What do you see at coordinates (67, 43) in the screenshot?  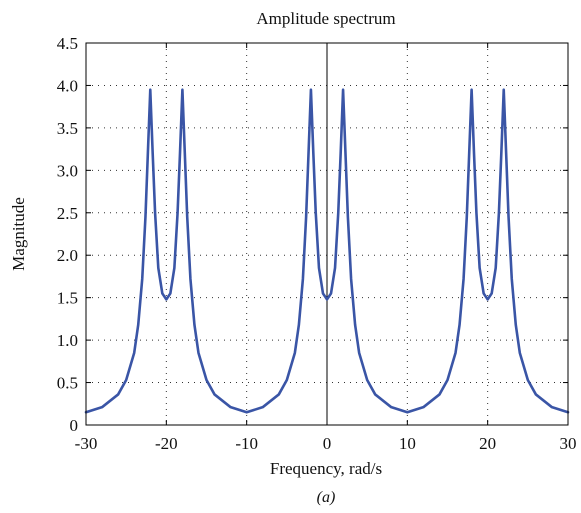 I see `y-tick-label: 4.5` at bounding box center [67, 43].